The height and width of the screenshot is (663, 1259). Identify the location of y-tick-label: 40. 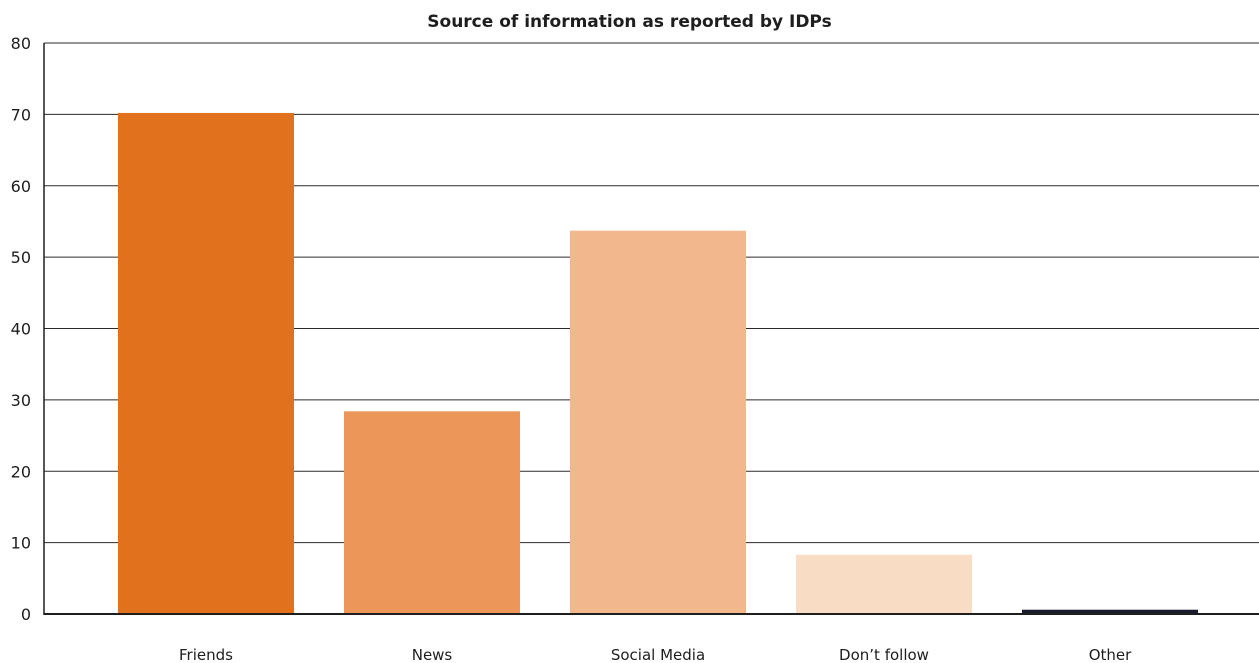
(21, 329).